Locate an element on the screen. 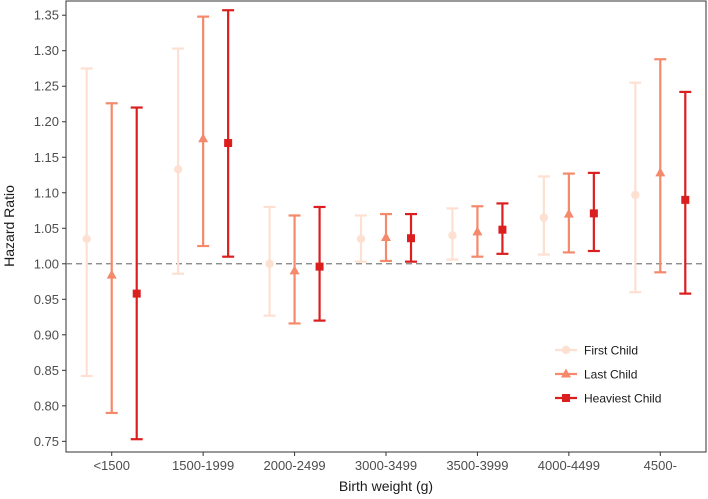 The width and height of the screenshot is (708, 499). x-tick-label: 4500- is located at coordinates (660, 465).